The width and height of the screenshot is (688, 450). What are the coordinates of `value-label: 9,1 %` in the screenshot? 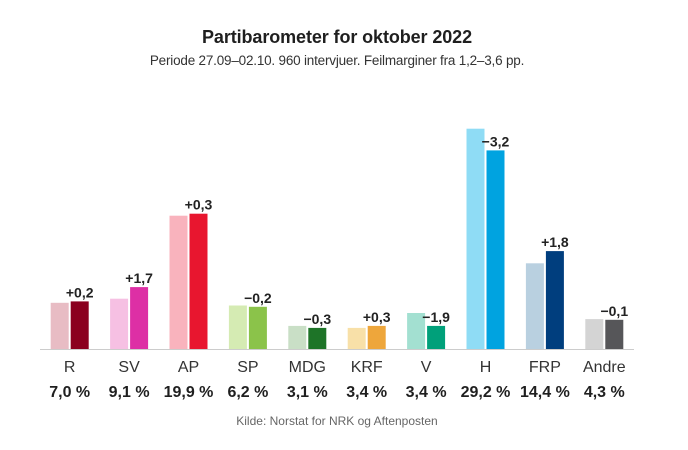 It's located at (129, 392).